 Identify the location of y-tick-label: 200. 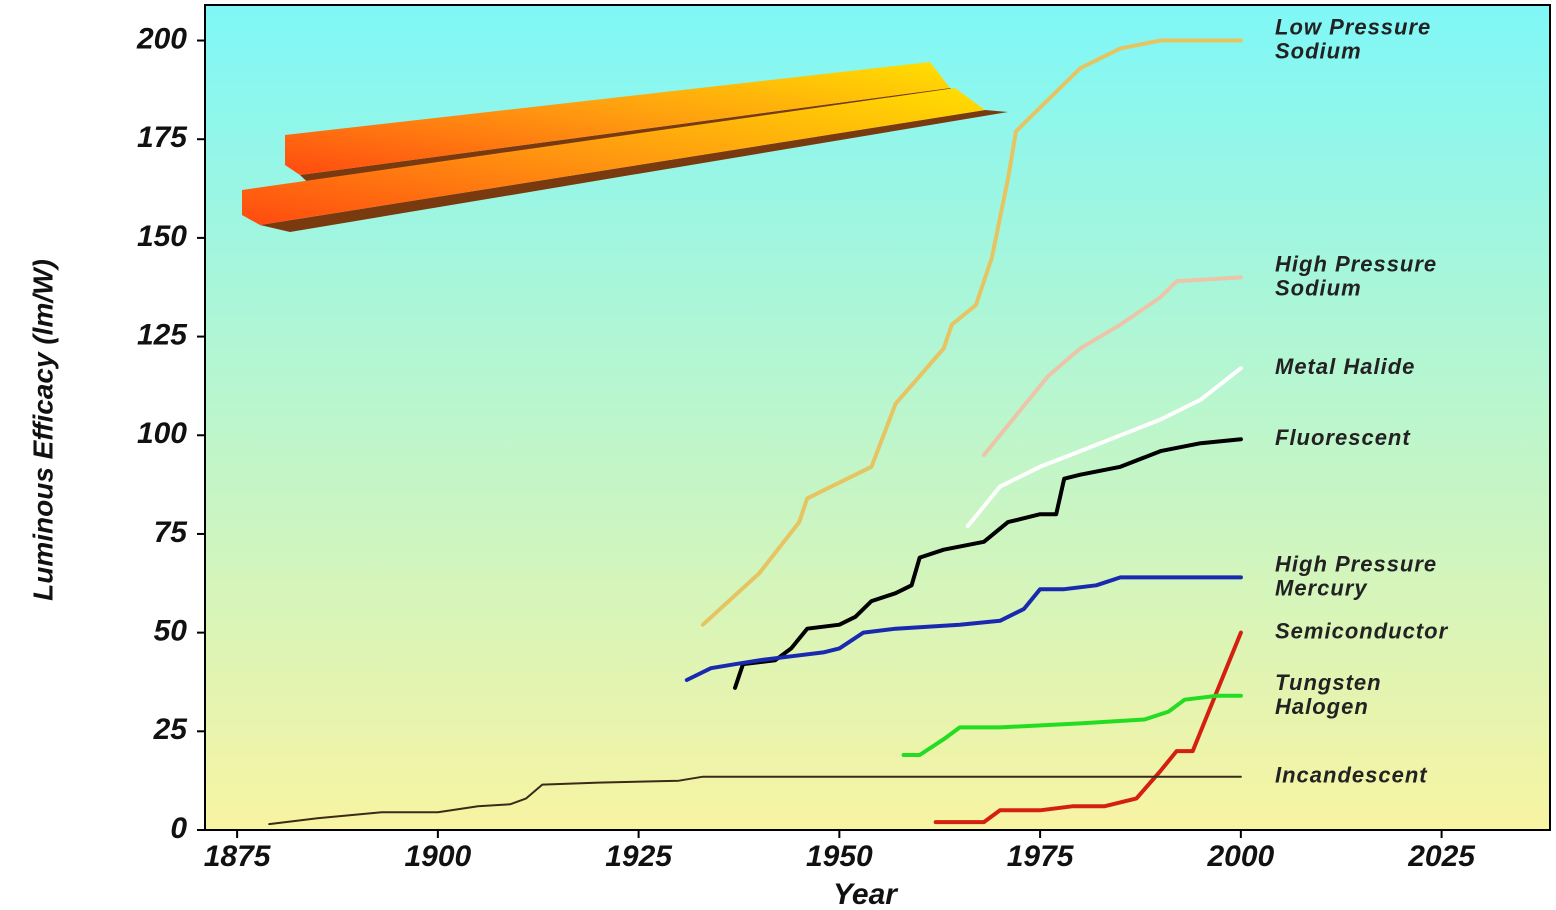
(161, 38).